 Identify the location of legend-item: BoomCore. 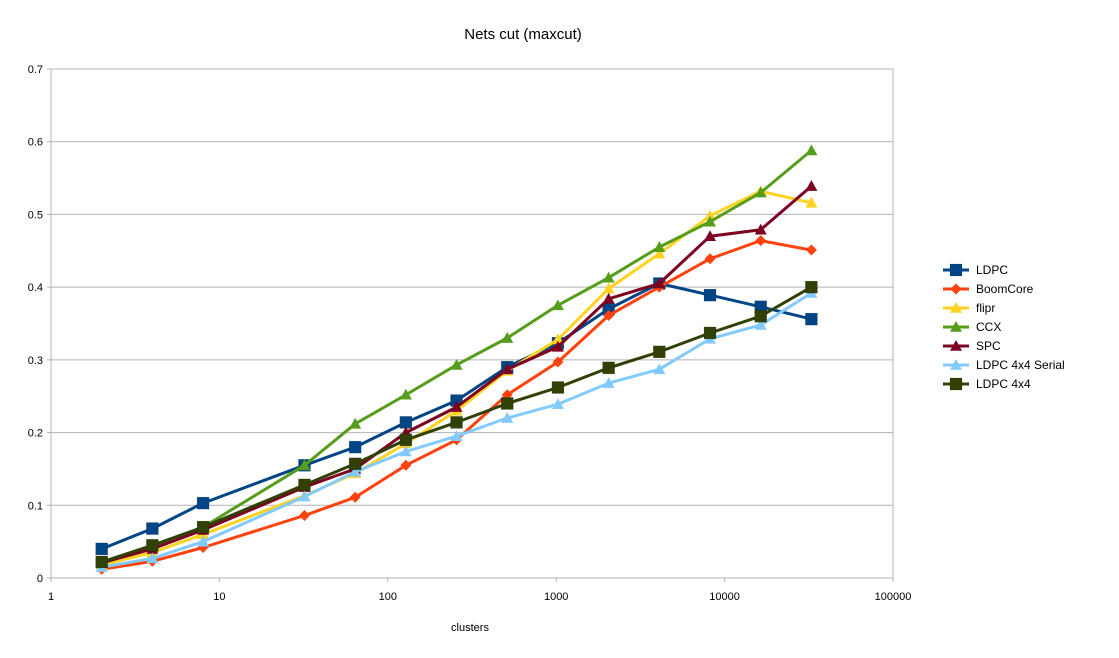
(988, 289).